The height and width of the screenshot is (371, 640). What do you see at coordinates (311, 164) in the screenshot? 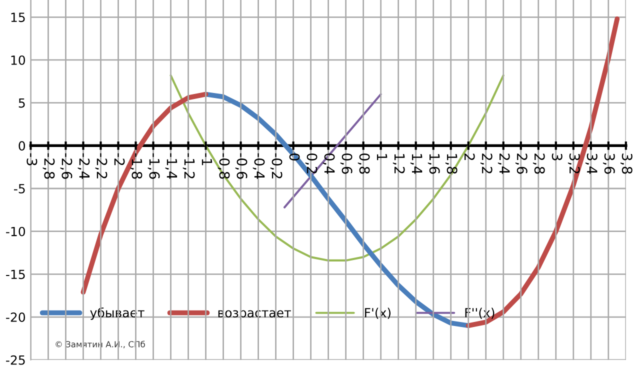
I see `x-tick-label: 0,2` at bounding box center [311, 164].